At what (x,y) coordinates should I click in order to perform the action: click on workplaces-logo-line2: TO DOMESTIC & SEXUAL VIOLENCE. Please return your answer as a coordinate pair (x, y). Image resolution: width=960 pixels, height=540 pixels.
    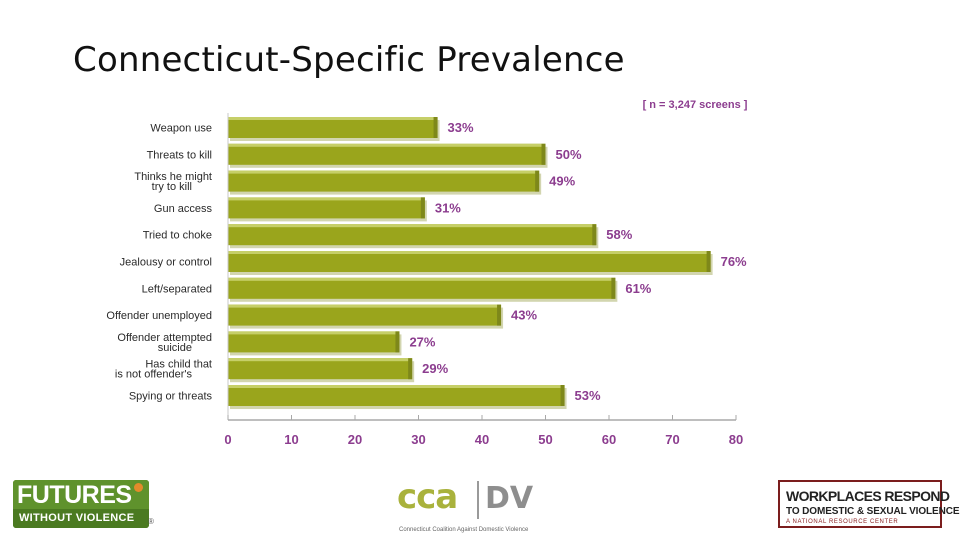
    Looking at the image, I should click on (873, 511).